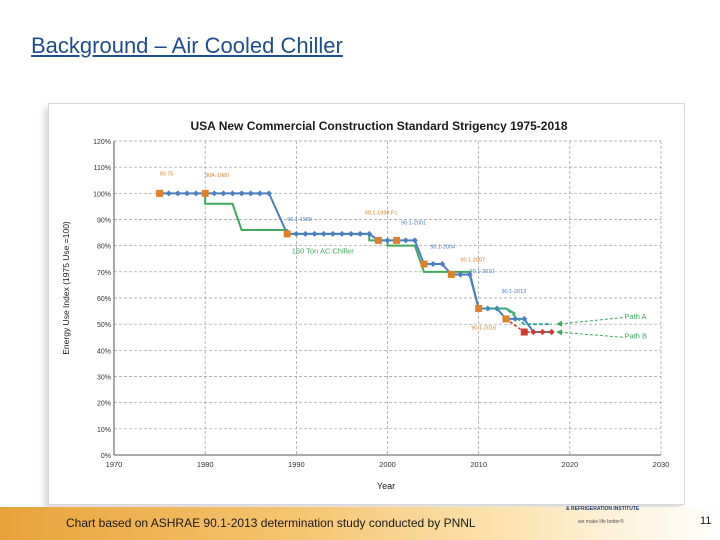 This screenshot has height=540, width=720. What do you see at coordinates (114, 464) in the screenshot?
I see `x-tick-label: 1970` at bounding box center [114, 464].